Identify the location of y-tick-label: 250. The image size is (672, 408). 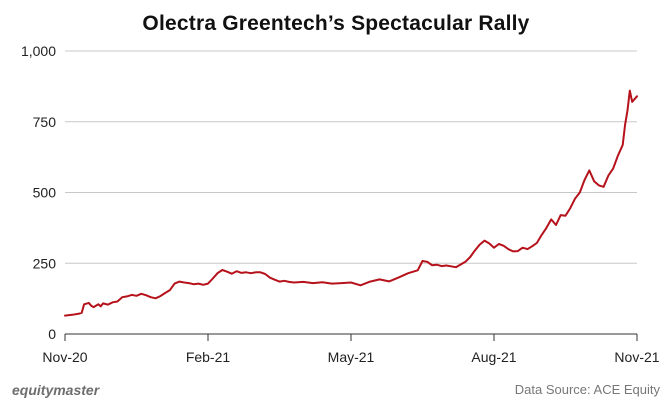
(45, 263).